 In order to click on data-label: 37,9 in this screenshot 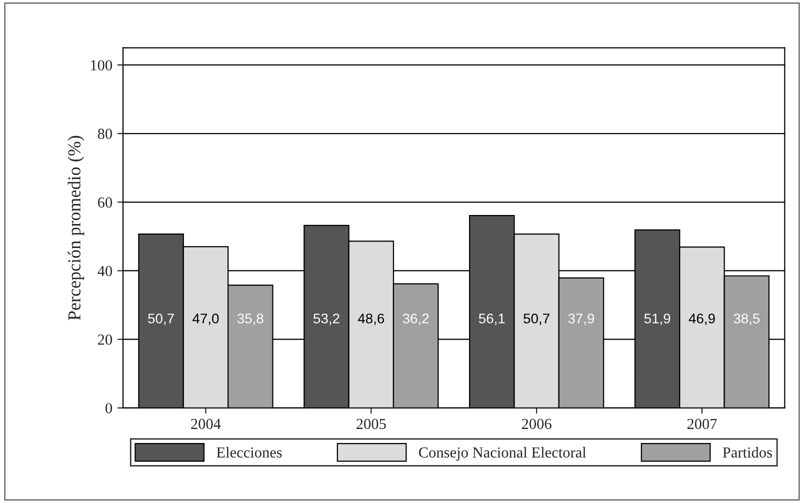, I will do `click(581, 320)`.